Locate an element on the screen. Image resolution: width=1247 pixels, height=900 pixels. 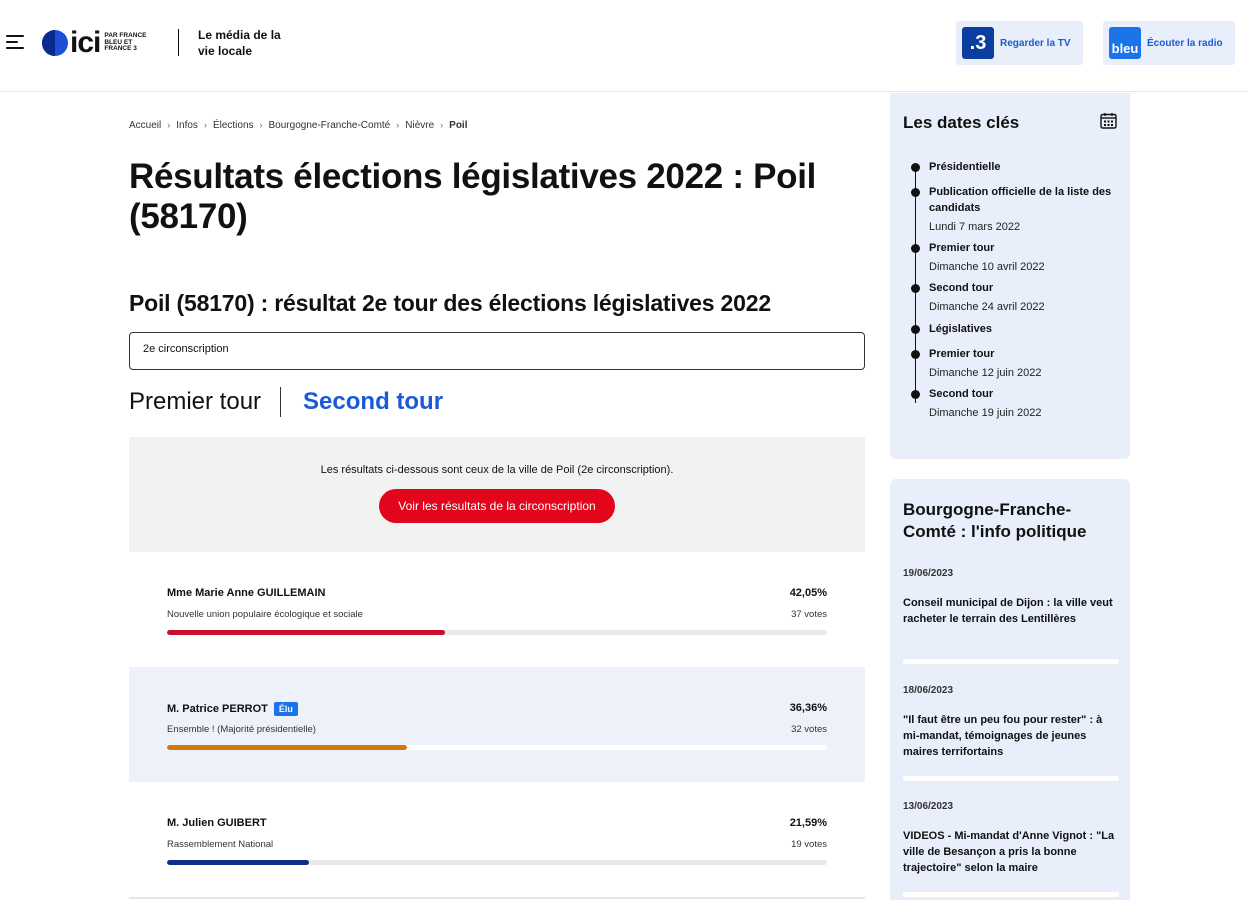
logo-subtitle: PAR FRANCE BLEU ET FRANCE 3 is located at coordinates (125, 42).